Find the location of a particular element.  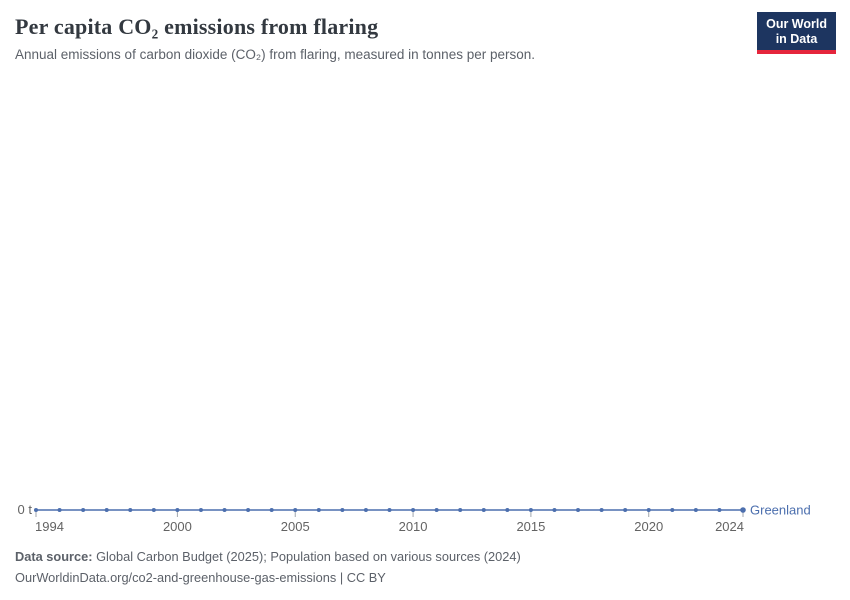

chart-title: Per capita CO₂ emissions from flaring is located at coordinates (197, 26).